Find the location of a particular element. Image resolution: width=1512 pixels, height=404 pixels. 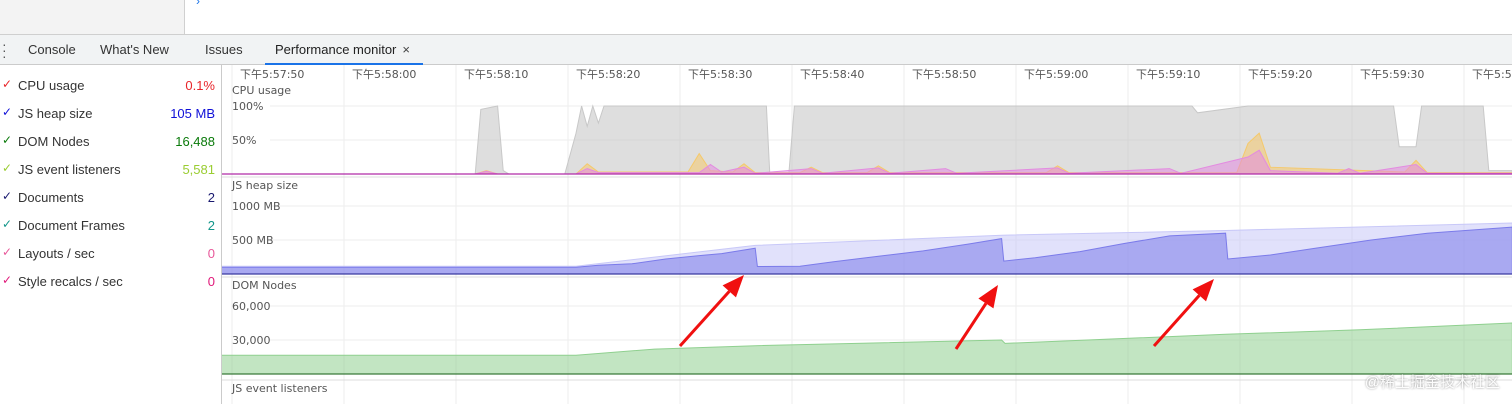

time-tick-label: 下午5:5 is located at coordinates (1492, 74).